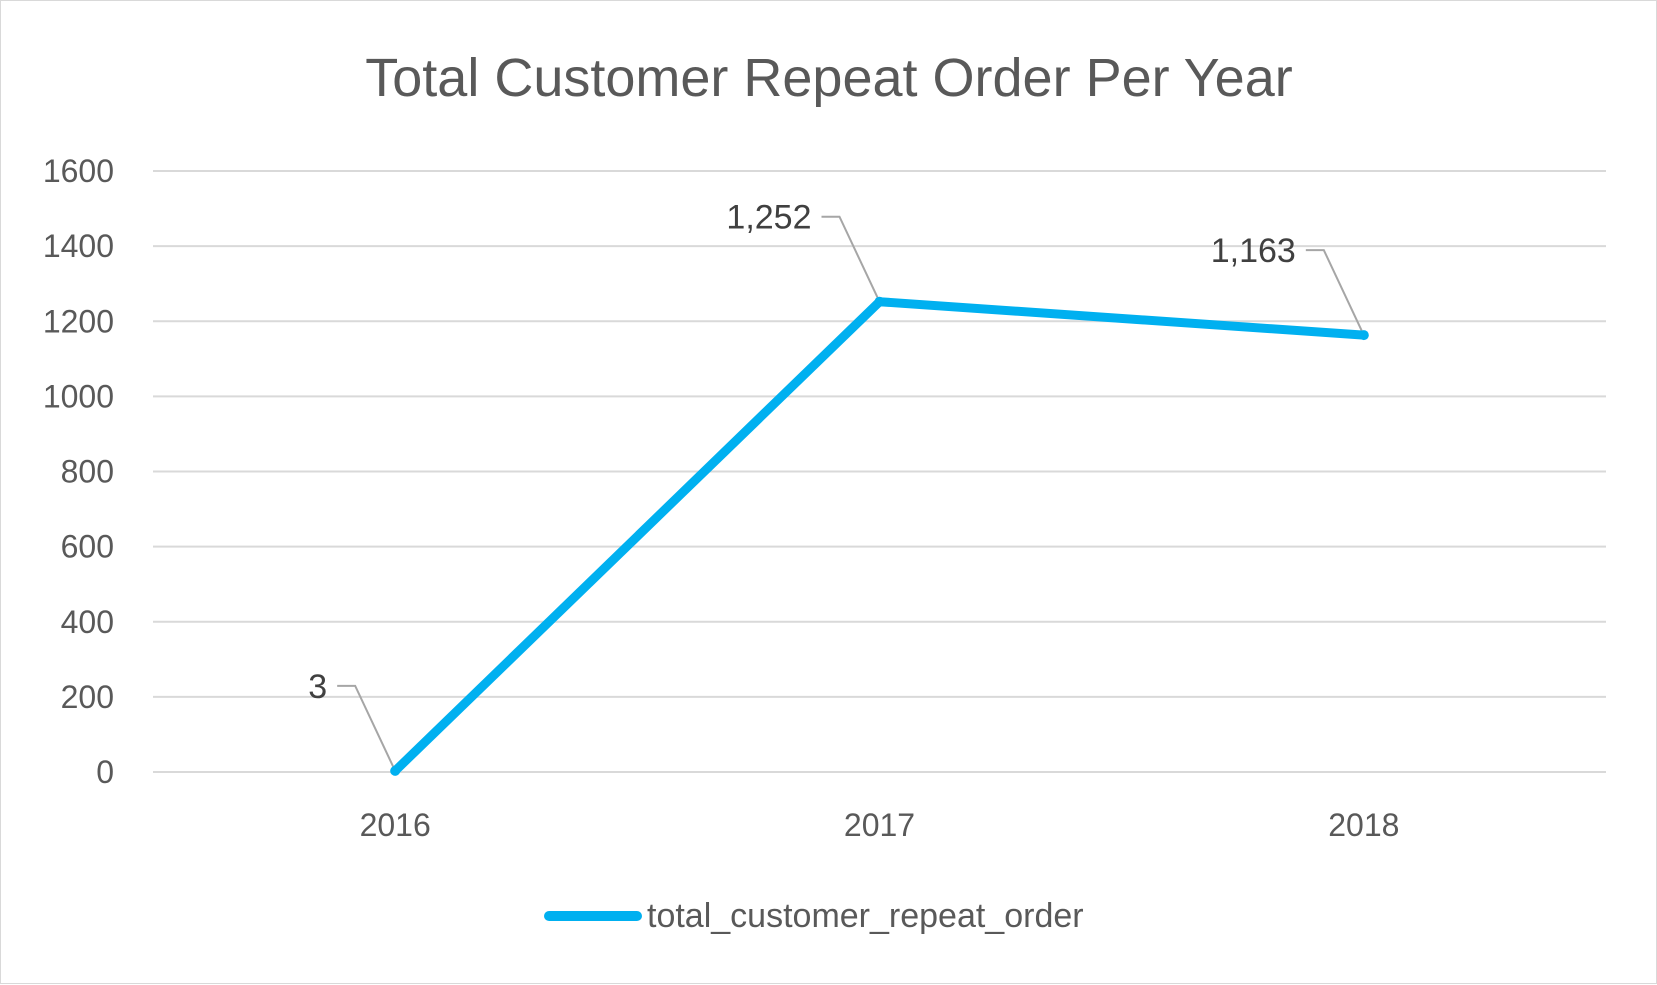  What do you see at coordinates (395, 825) in the screenshot?
I see `x-tick-label: 2016` at bounding box center [395, 825].